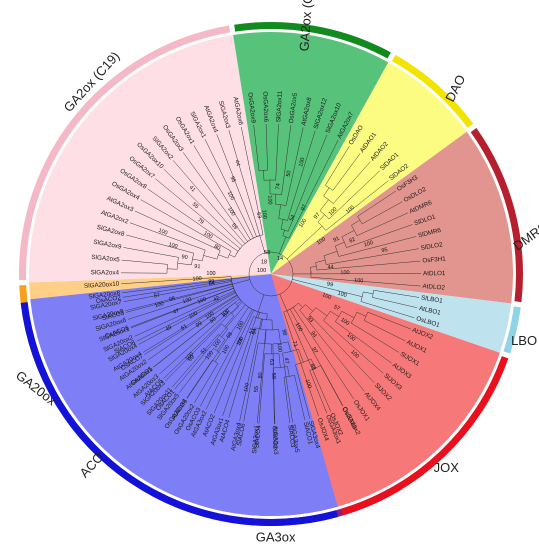  I want to click on root-bootstrap: 58, so click(267, 253).